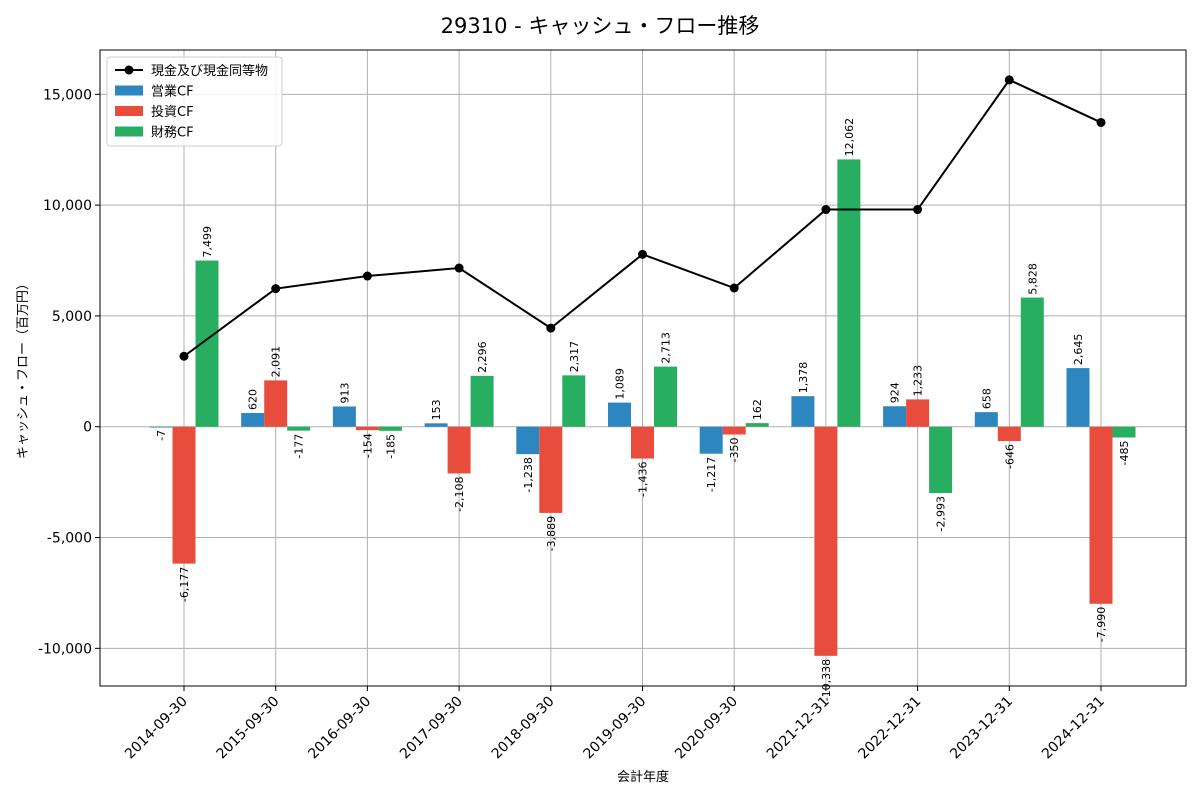  Describe the element at coordinates (1101, 624) in the screenshot. I see `bar-value-label: -7,990` at that location.